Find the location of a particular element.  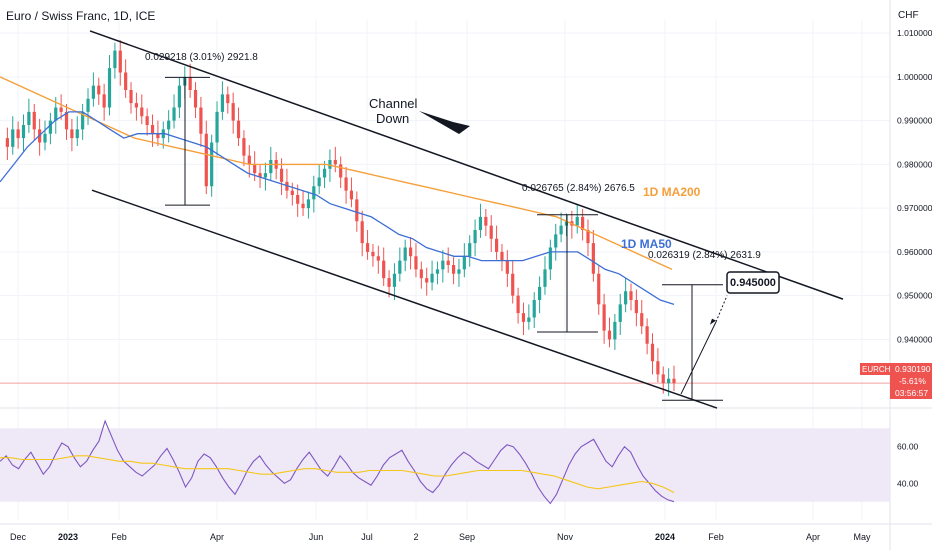

ma50-label: 1D MA50 is located at coordinates (646, 244).